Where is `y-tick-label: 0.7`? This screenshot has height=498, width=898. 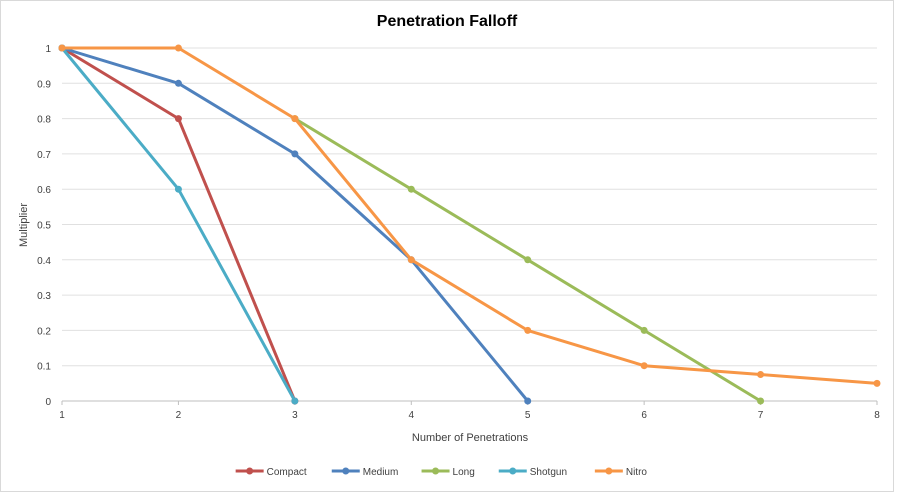 y-tick-label: 0.7 is located at coordinates (44, 155).